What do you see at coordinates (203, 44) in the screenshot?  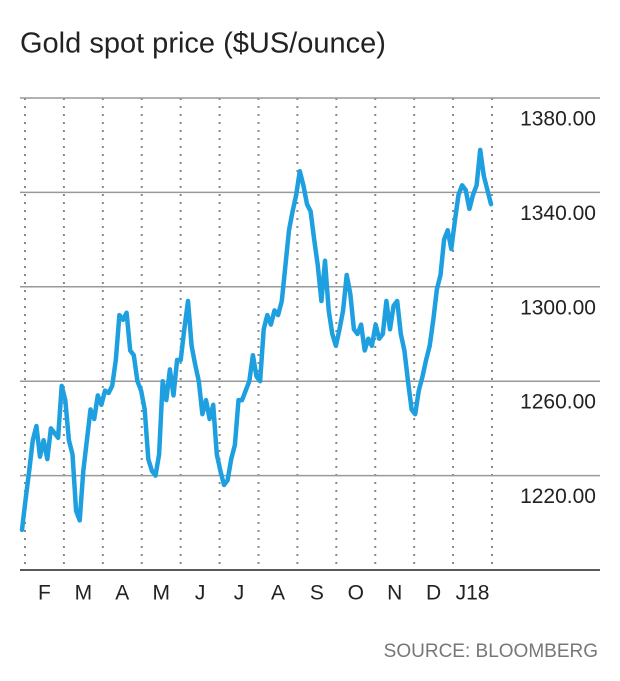 I see `chart-title: Gold spot price ($US/ounce)` at bounding box center [203, 44].